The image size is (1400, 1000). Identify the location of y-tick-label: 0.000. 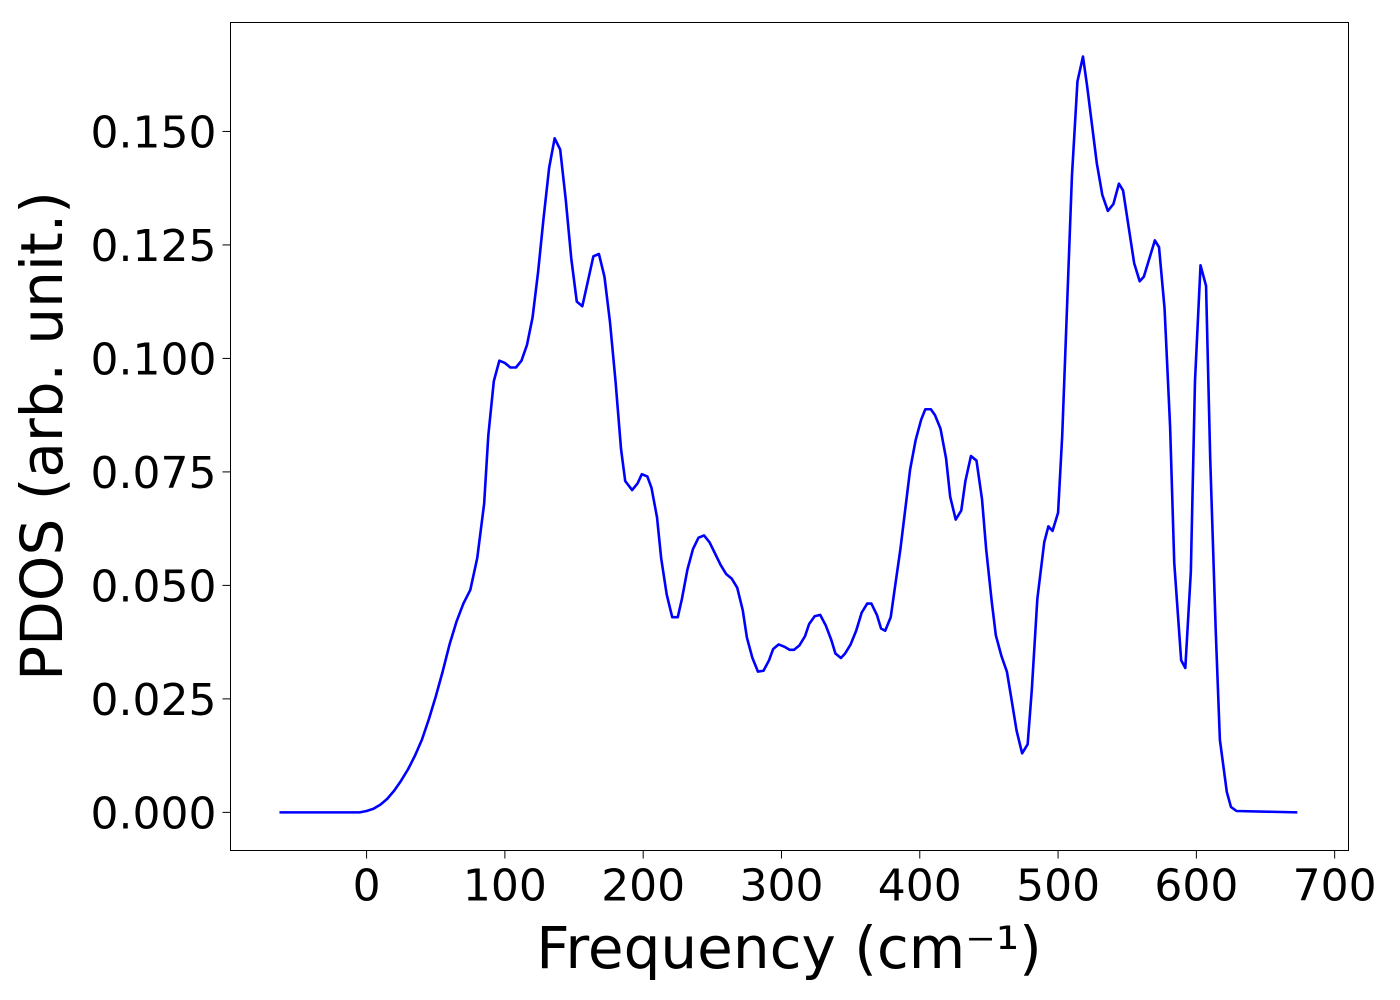
(154, 813).